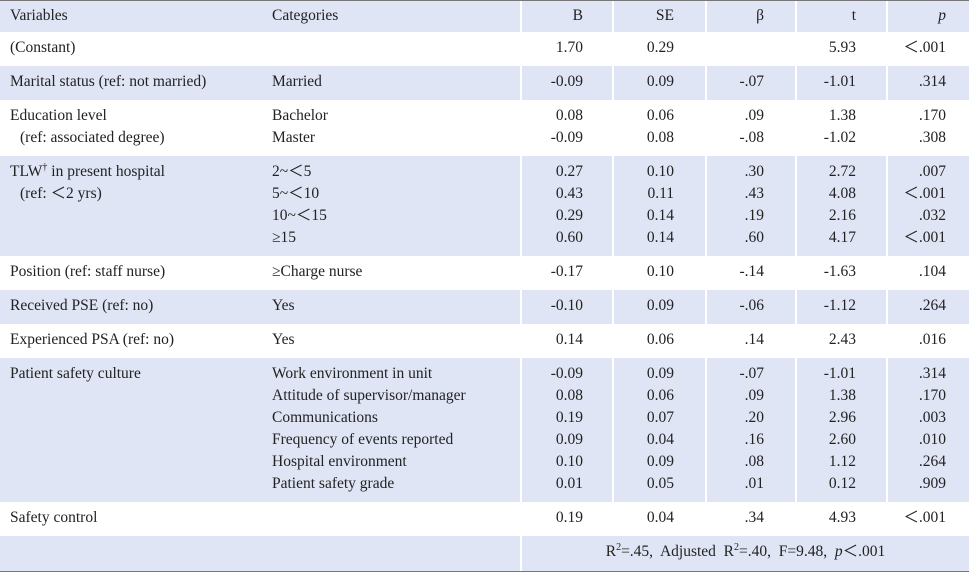 The height and width of the screenshot is (573, 969). I want to click on beta-line: .16, so click(751, 440).